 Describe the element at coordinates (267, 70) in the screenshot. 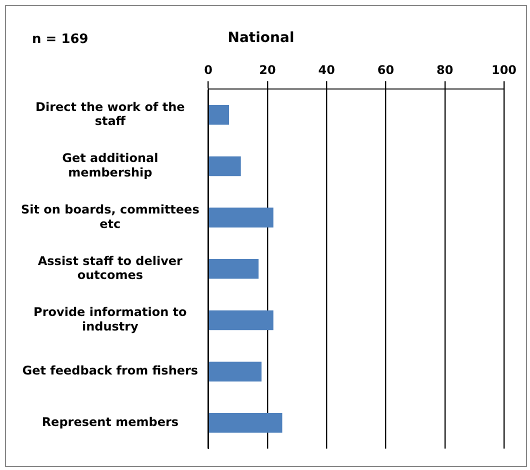

I see `x-tick-label: 20` at that location.